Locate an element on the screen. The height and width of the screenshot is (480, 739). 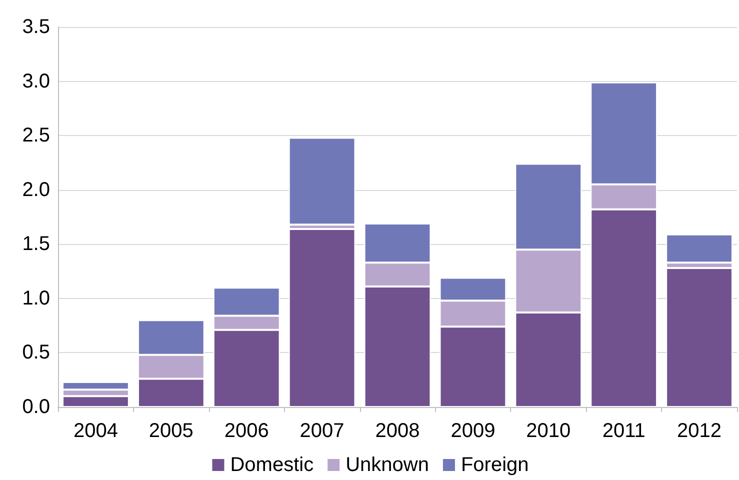
x-tick-label: 2007 is located at coordinates (322, 431).